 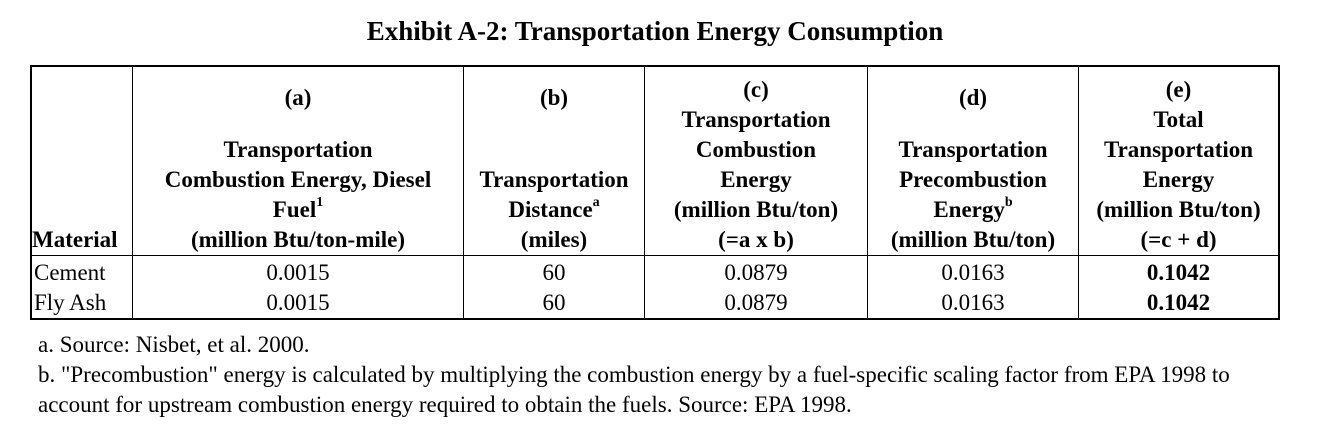 I want to click on column-b-line: Transportation, so click(x=554, y=179).